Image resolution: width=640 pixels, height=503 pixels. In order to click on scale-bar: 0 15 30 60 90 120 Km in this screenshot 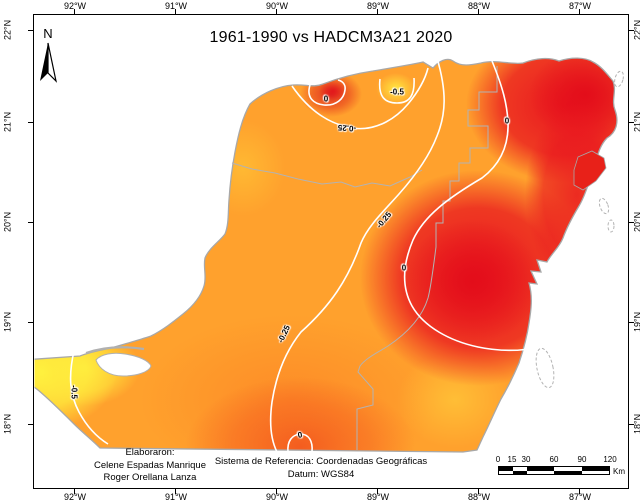, I will do `click(564, 469)`.